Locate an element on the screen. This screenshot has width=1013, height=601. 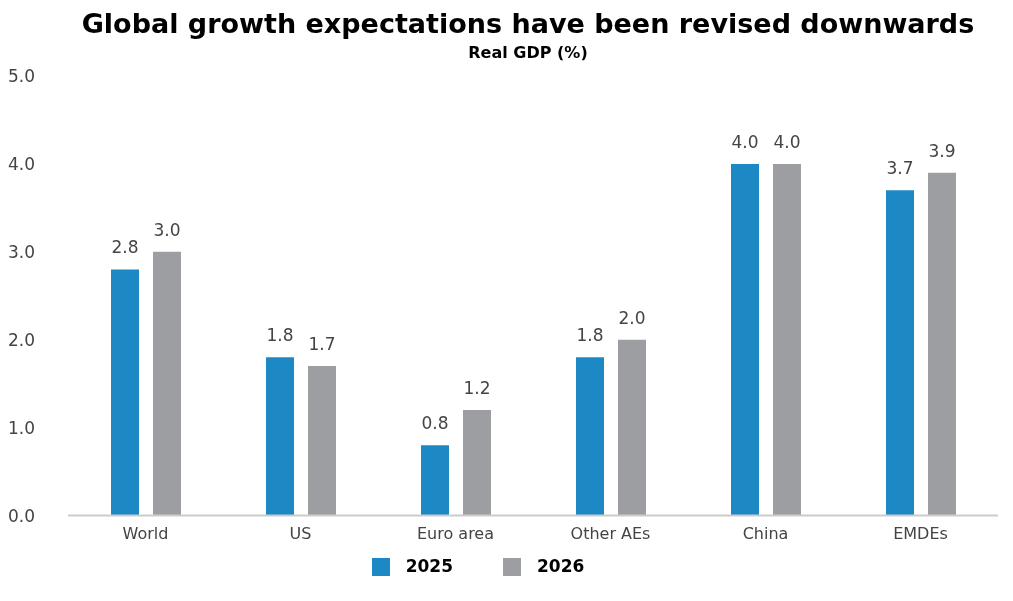
legend-label: 2026 is located at coordinates (561, 565).